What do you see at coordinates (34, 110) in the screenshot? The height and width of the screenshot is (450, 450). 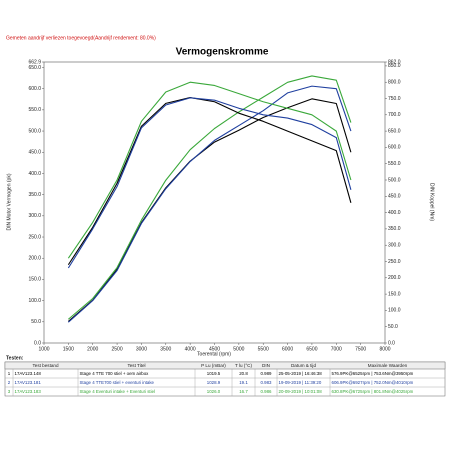 I see `y-tick-label: 550.0` at bounding box center [34, 110].